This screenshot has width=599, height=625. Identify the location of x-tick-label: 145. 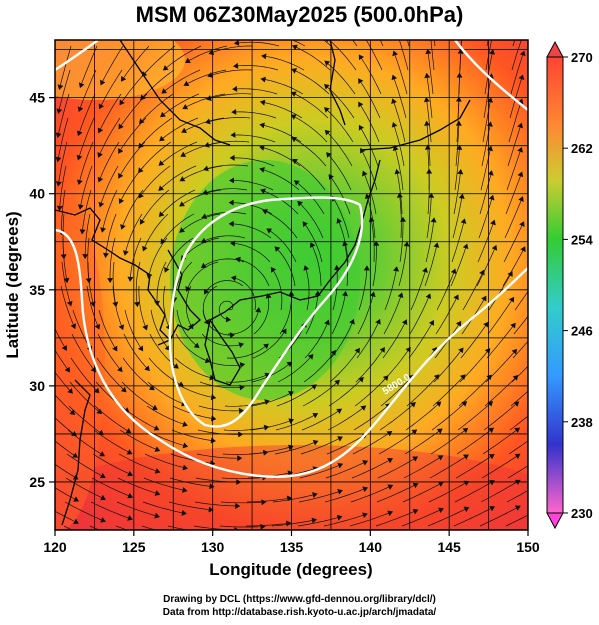
(449, 547).